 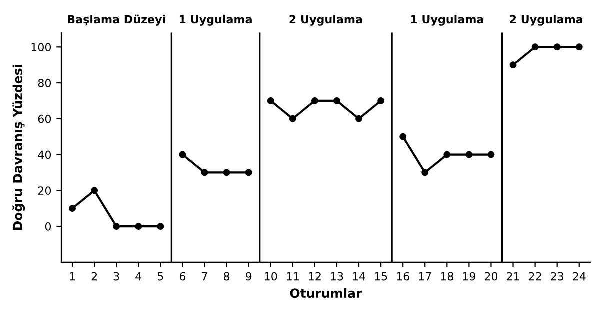 What do you see at coordinates (326, 293) in the screenshot?
I see `x-axis-title: Oturumlar` at bounding box center [326, 293].